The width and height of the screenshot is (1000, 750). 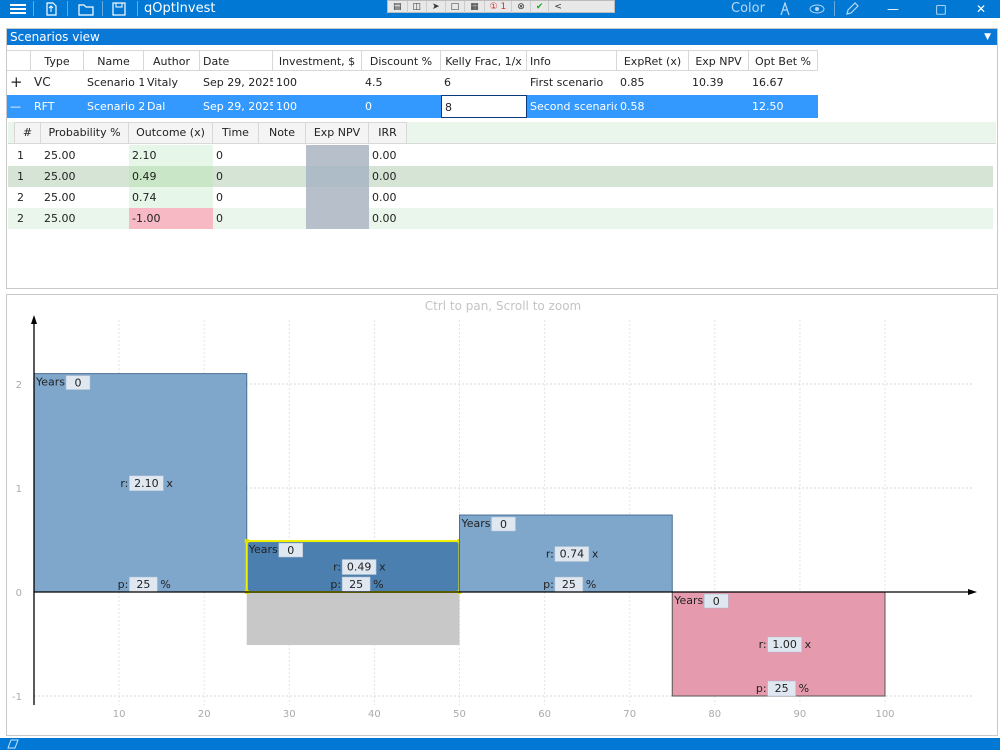 I want to click on r-value: 2.10, so click(x=146, y=483).